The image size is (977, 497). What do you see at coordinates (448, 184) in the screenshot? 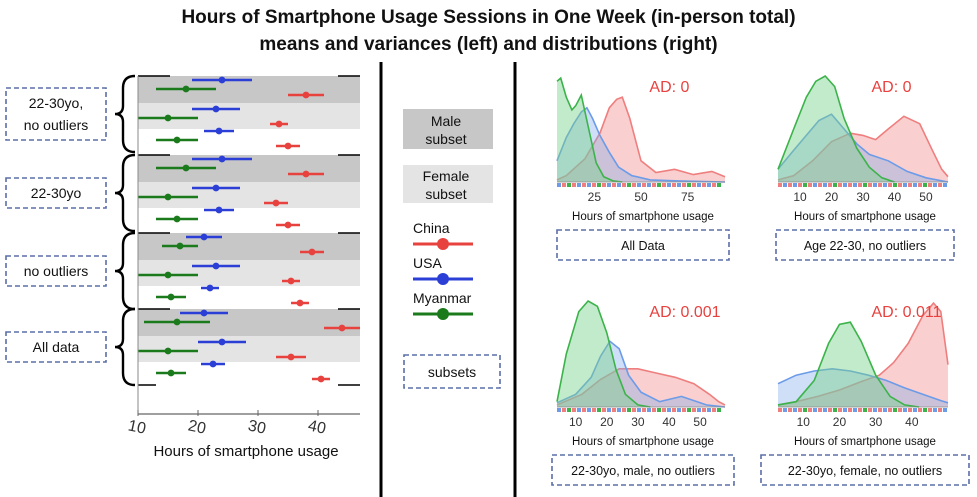
I see `legend-female-swatch` at bounding box center [448, 184].